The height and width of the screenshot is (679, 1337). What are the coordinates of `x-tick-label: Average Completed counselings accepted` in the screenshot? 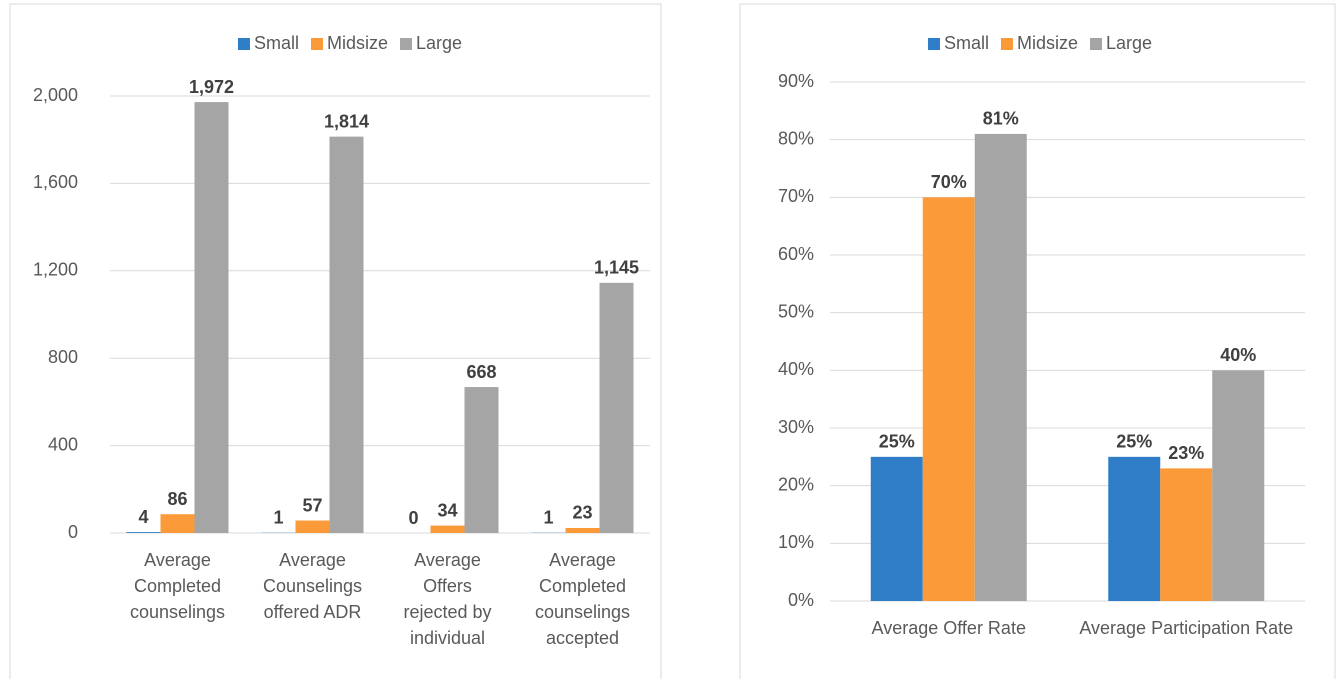 It's located at (582, 599).